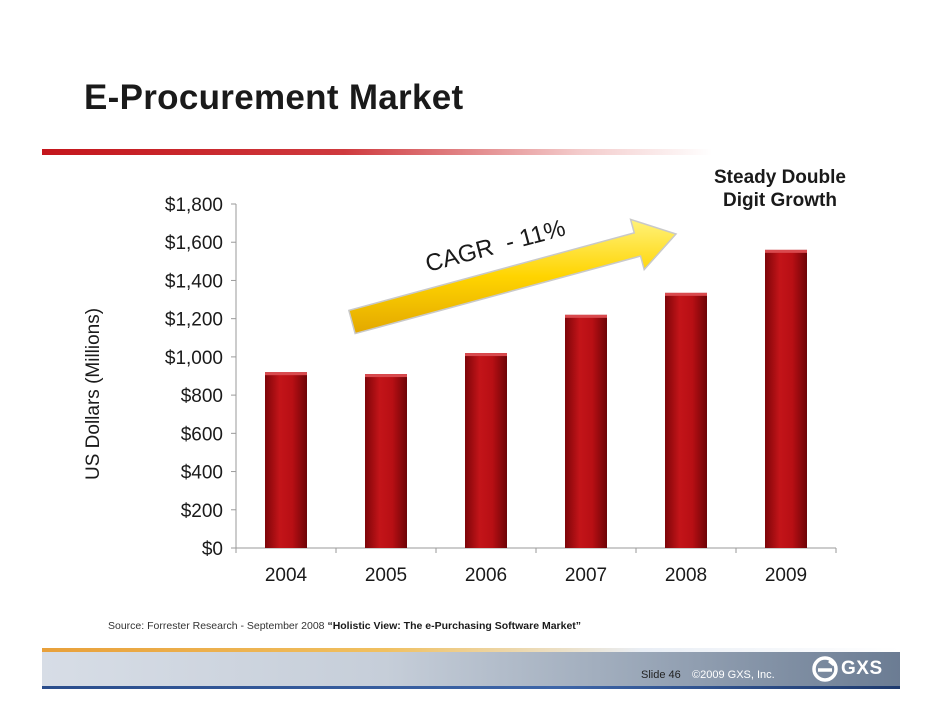  I want to click on x-tick-label: 2005, so click(386, 575).